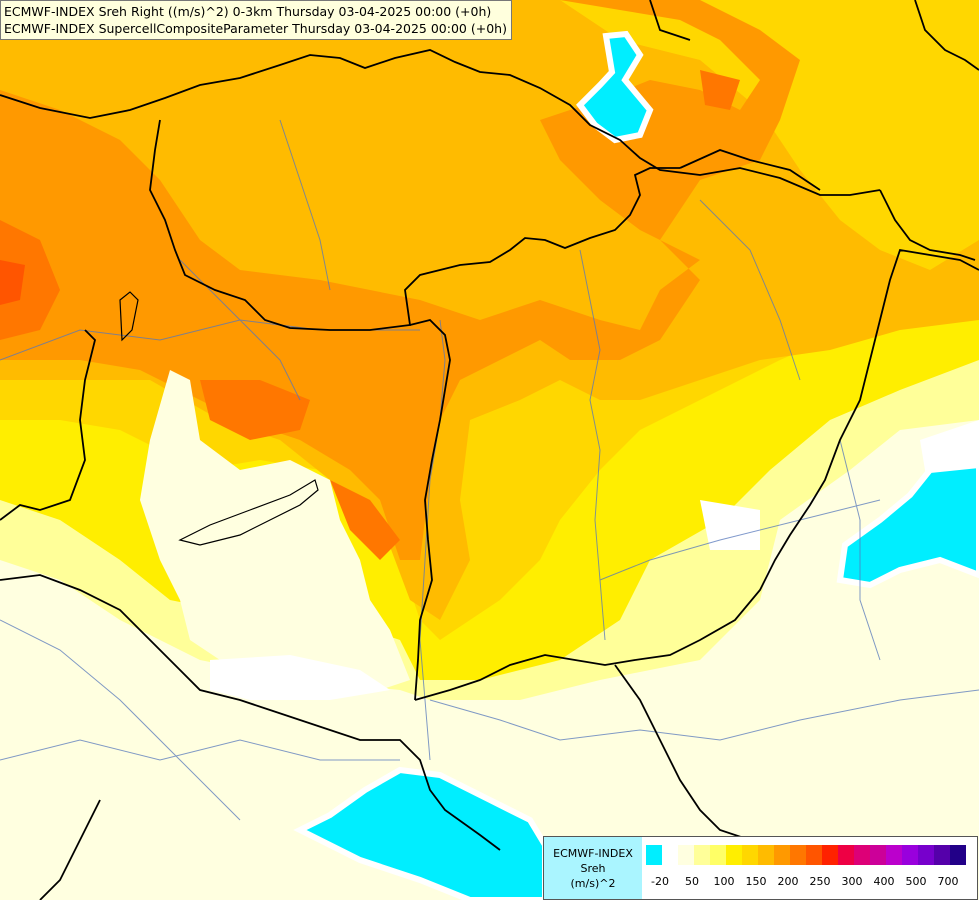 This screenshot has width=979, height=900. I want to click on border-hungary-romania-north, so click(750, 170).